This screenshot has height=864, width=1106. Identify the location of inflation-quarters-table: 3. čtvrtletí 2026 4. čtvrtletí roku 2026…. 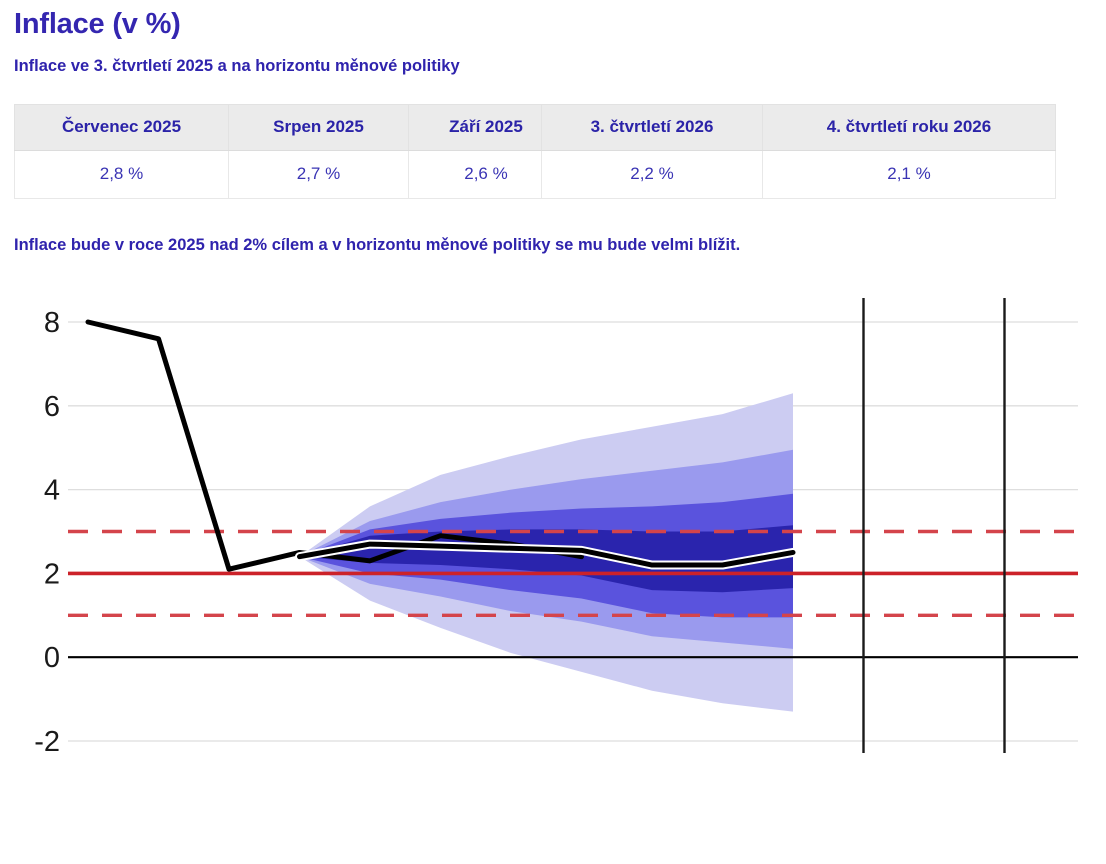
(798, 151).